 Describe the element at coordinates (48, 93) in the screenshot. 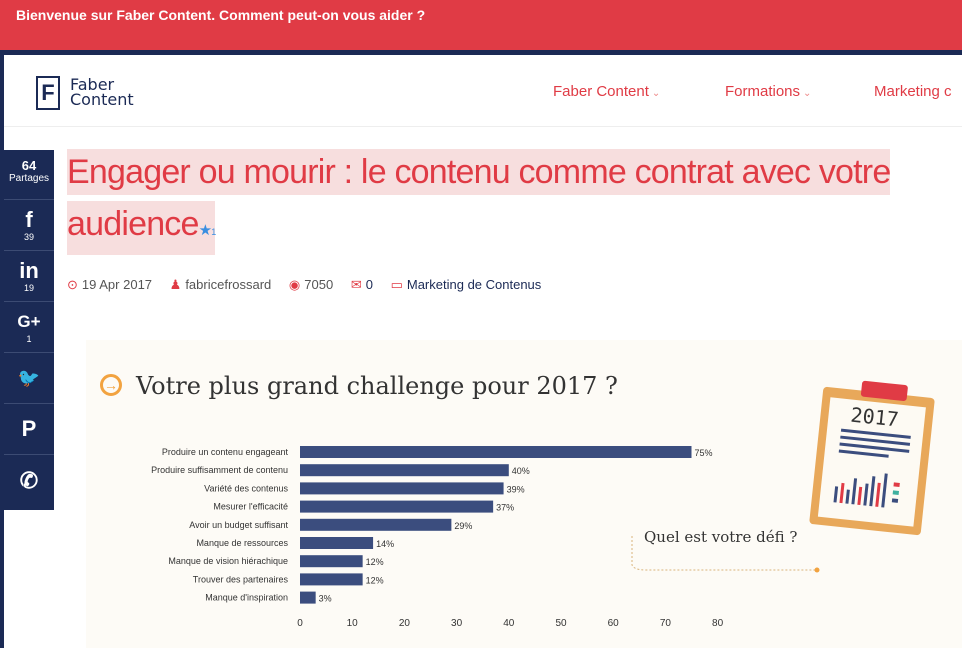

I see `logo-icon: F` at that location.